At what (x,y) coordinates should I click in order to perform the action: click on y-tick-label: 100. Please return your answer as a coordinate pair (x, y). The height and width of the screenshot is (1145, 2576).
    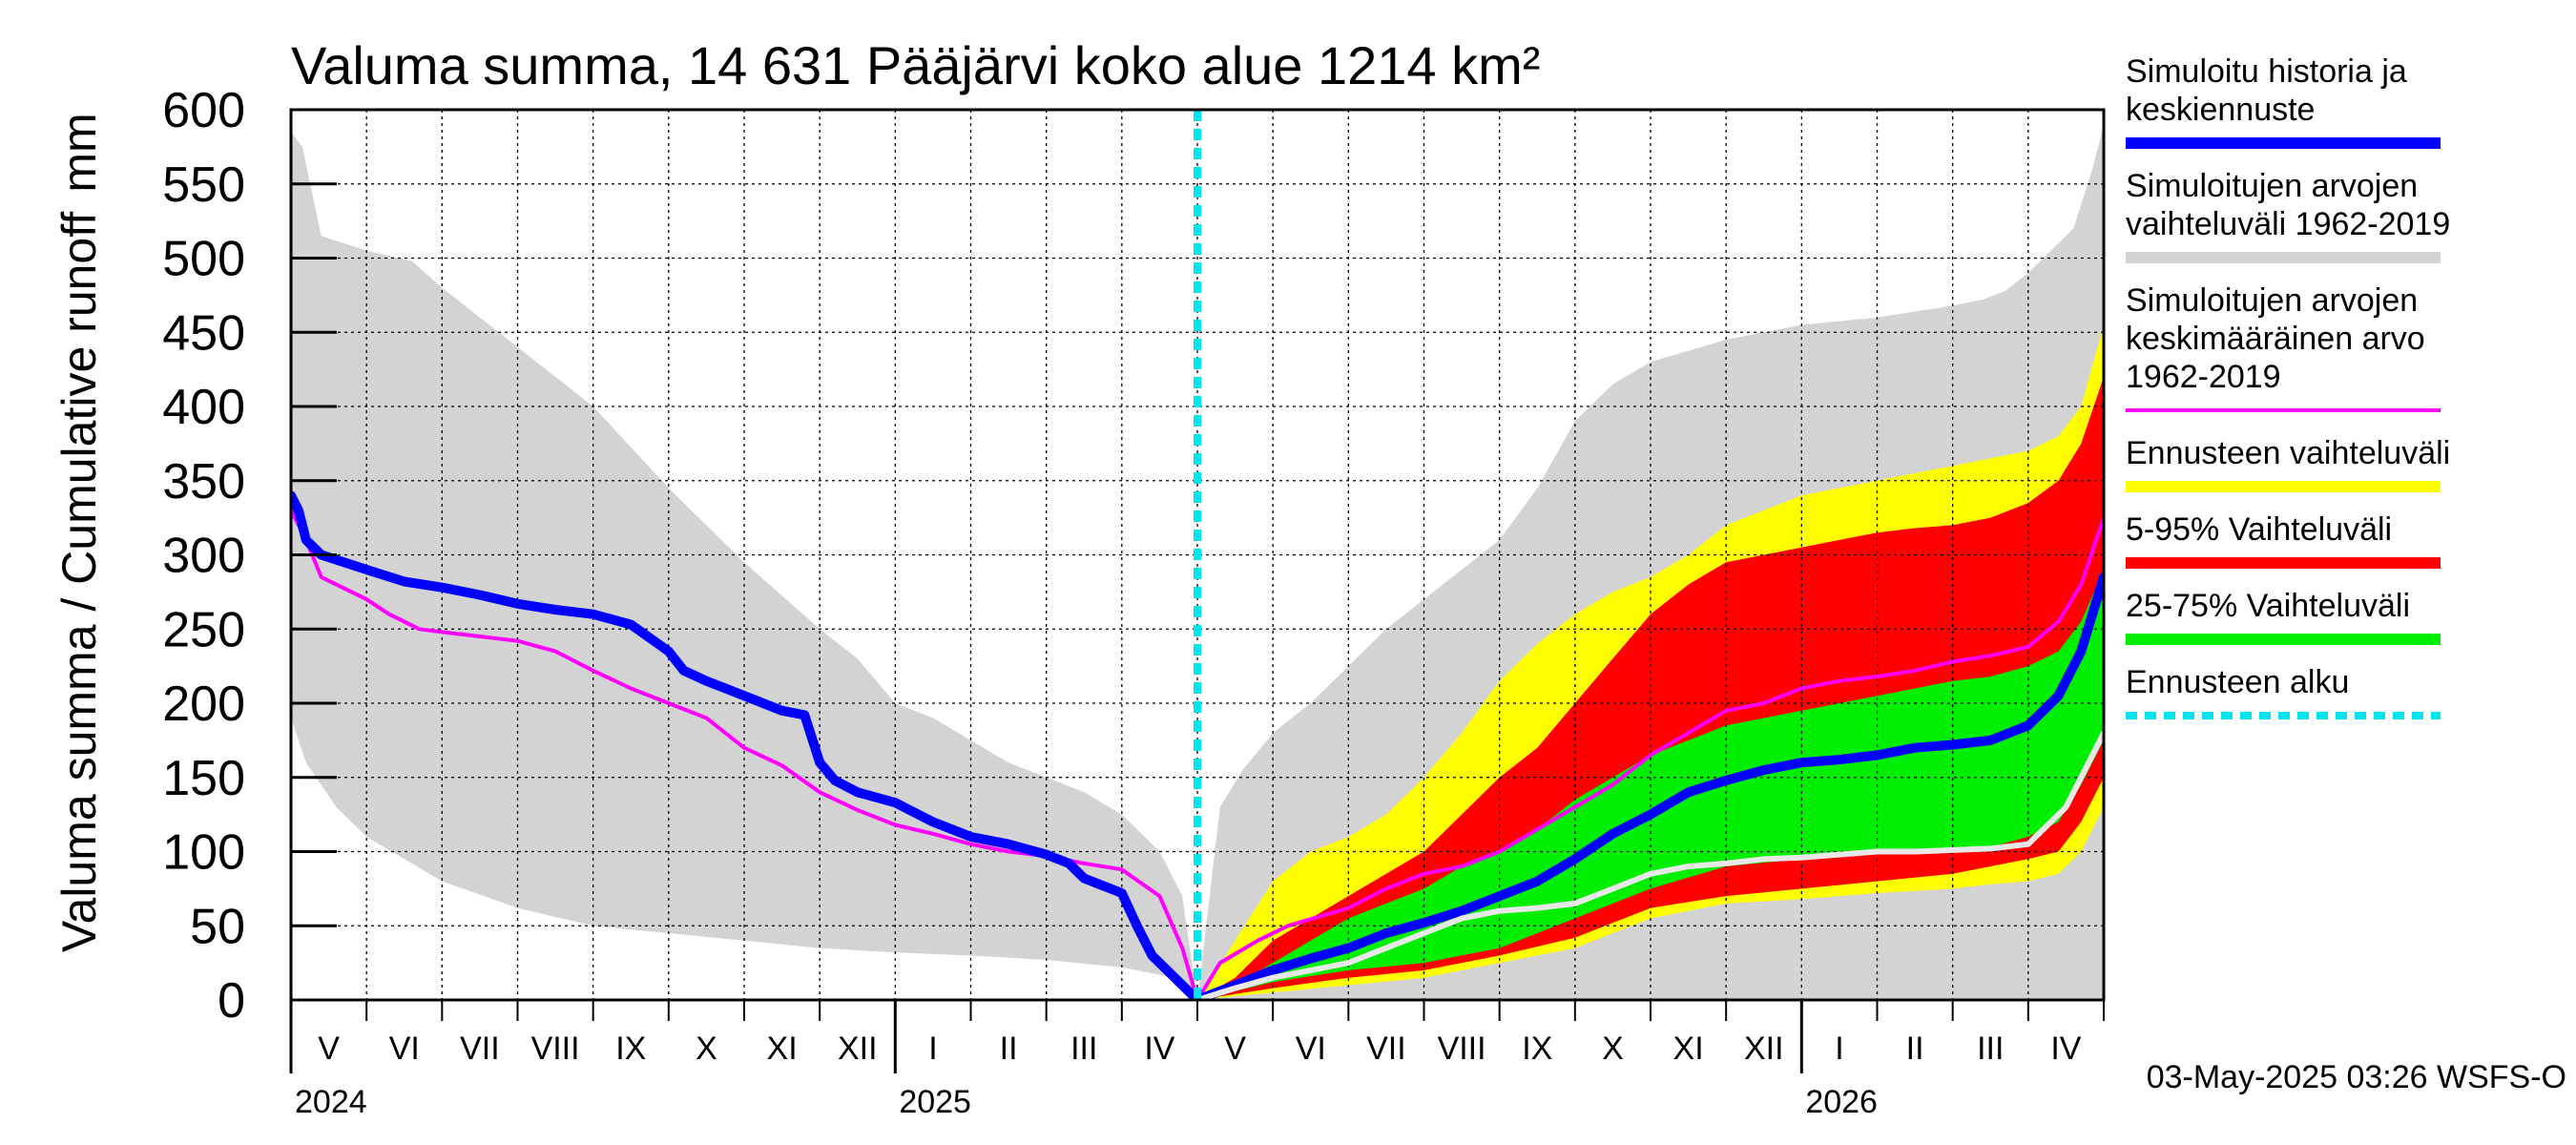
    Looking at the image, I should click on (203, 853).